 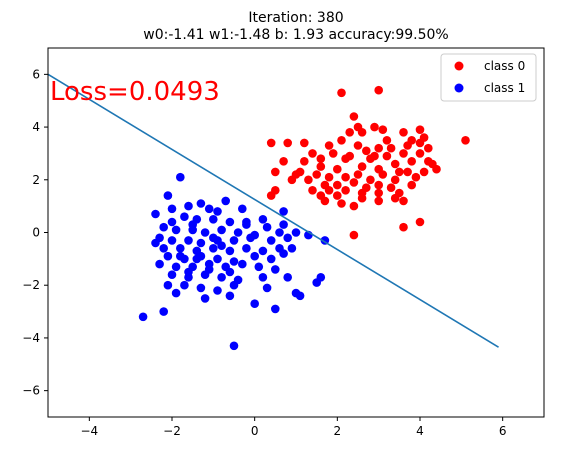 What do you see at coordinates (31, 285) in the screenshot?
I see `y-tick-label: −2` at bounding box center [31, 285].